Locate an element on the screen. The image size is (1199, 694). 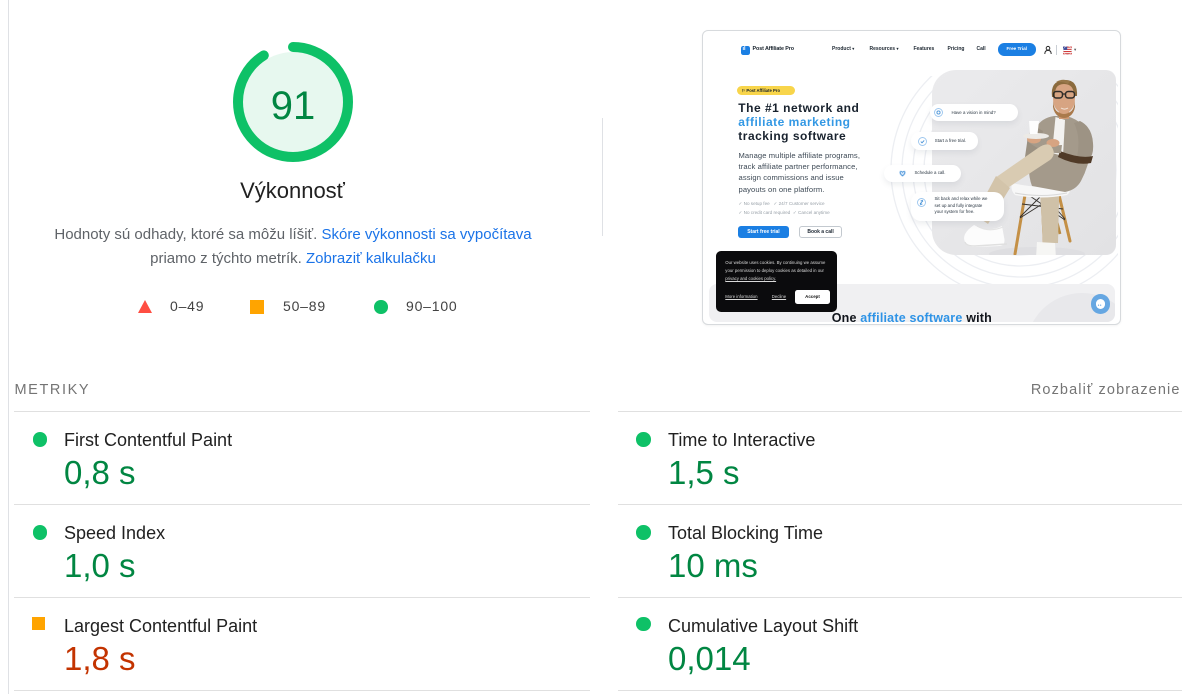
svg-text: 91 is located at coordinates (293, 106).